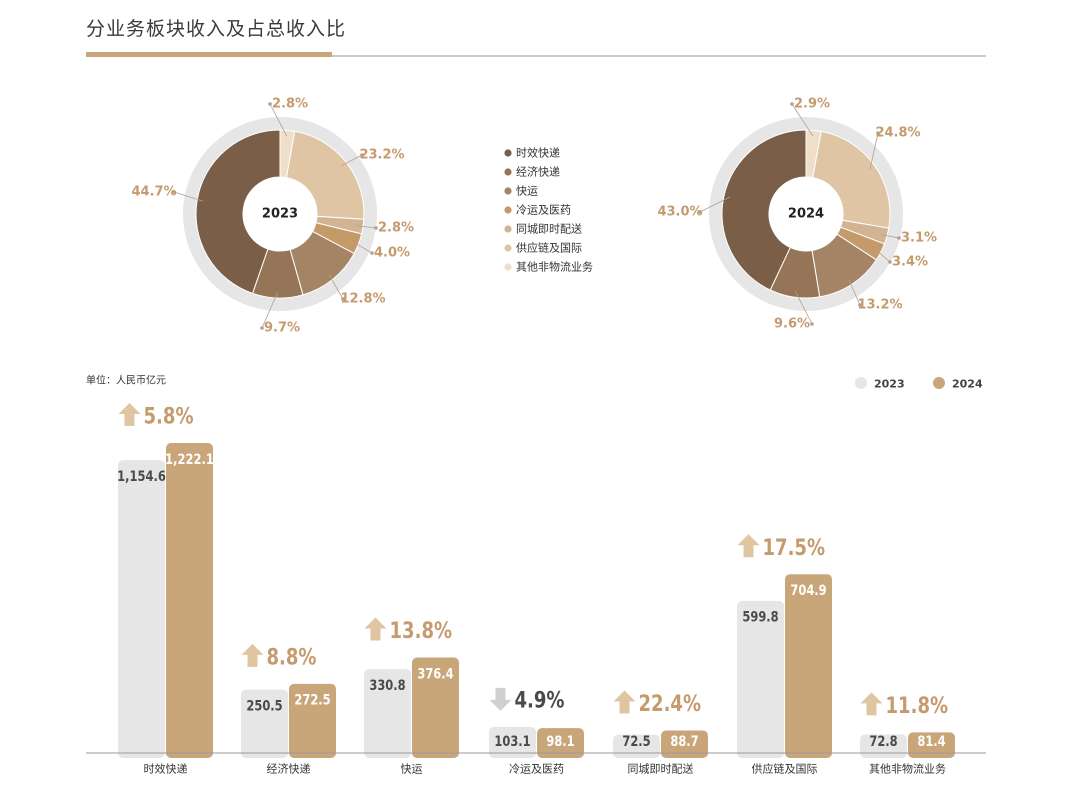 The height and width of the screenshot is (808, 1072). What do you see at coordinates (392, 253) in the screenshot?
I see `donut-percent-label: 4.0%` at bounding box center [392, 253].